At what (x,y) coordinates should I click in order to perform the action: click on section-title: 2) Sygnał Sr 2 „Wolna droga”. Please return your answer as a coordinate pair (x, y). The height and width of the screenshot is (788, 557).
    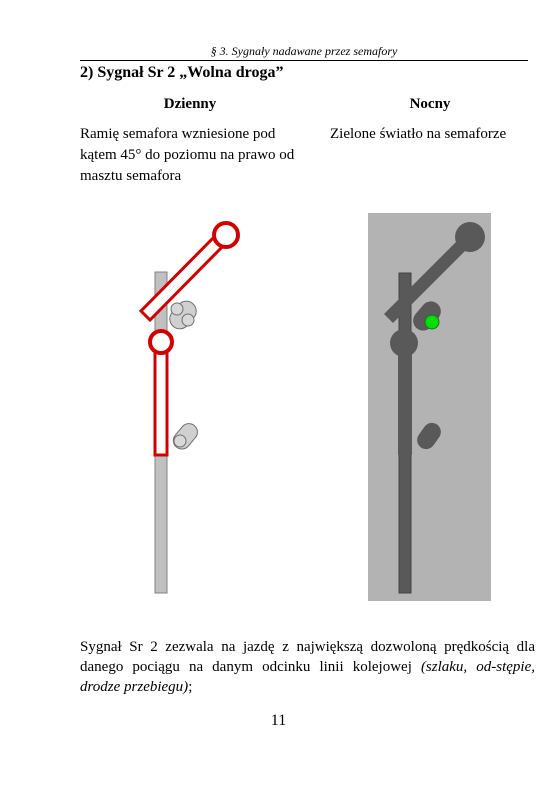
    Looking at the image, I should click on (182, 72).